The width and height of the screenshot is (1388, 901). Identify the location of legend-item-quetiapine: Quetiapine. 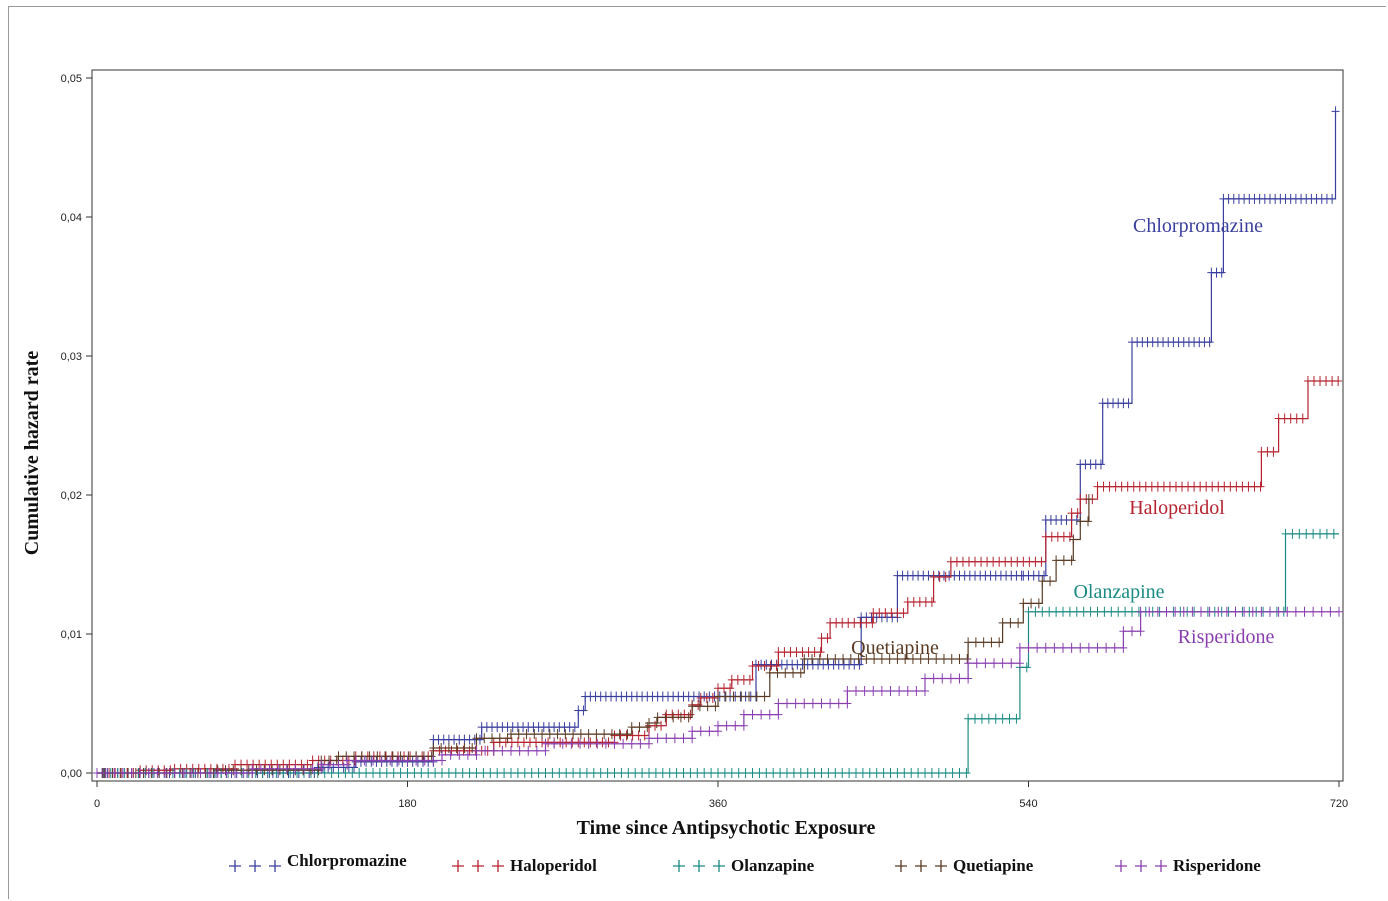
(964, 865).